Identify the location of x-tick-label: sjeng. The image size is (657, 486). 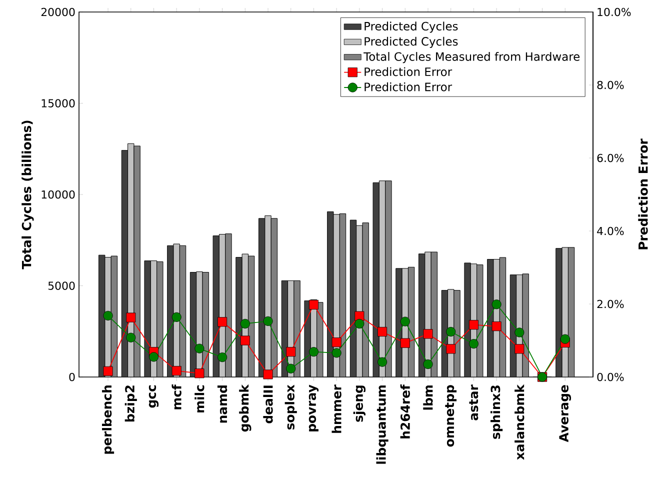
(359, 404).